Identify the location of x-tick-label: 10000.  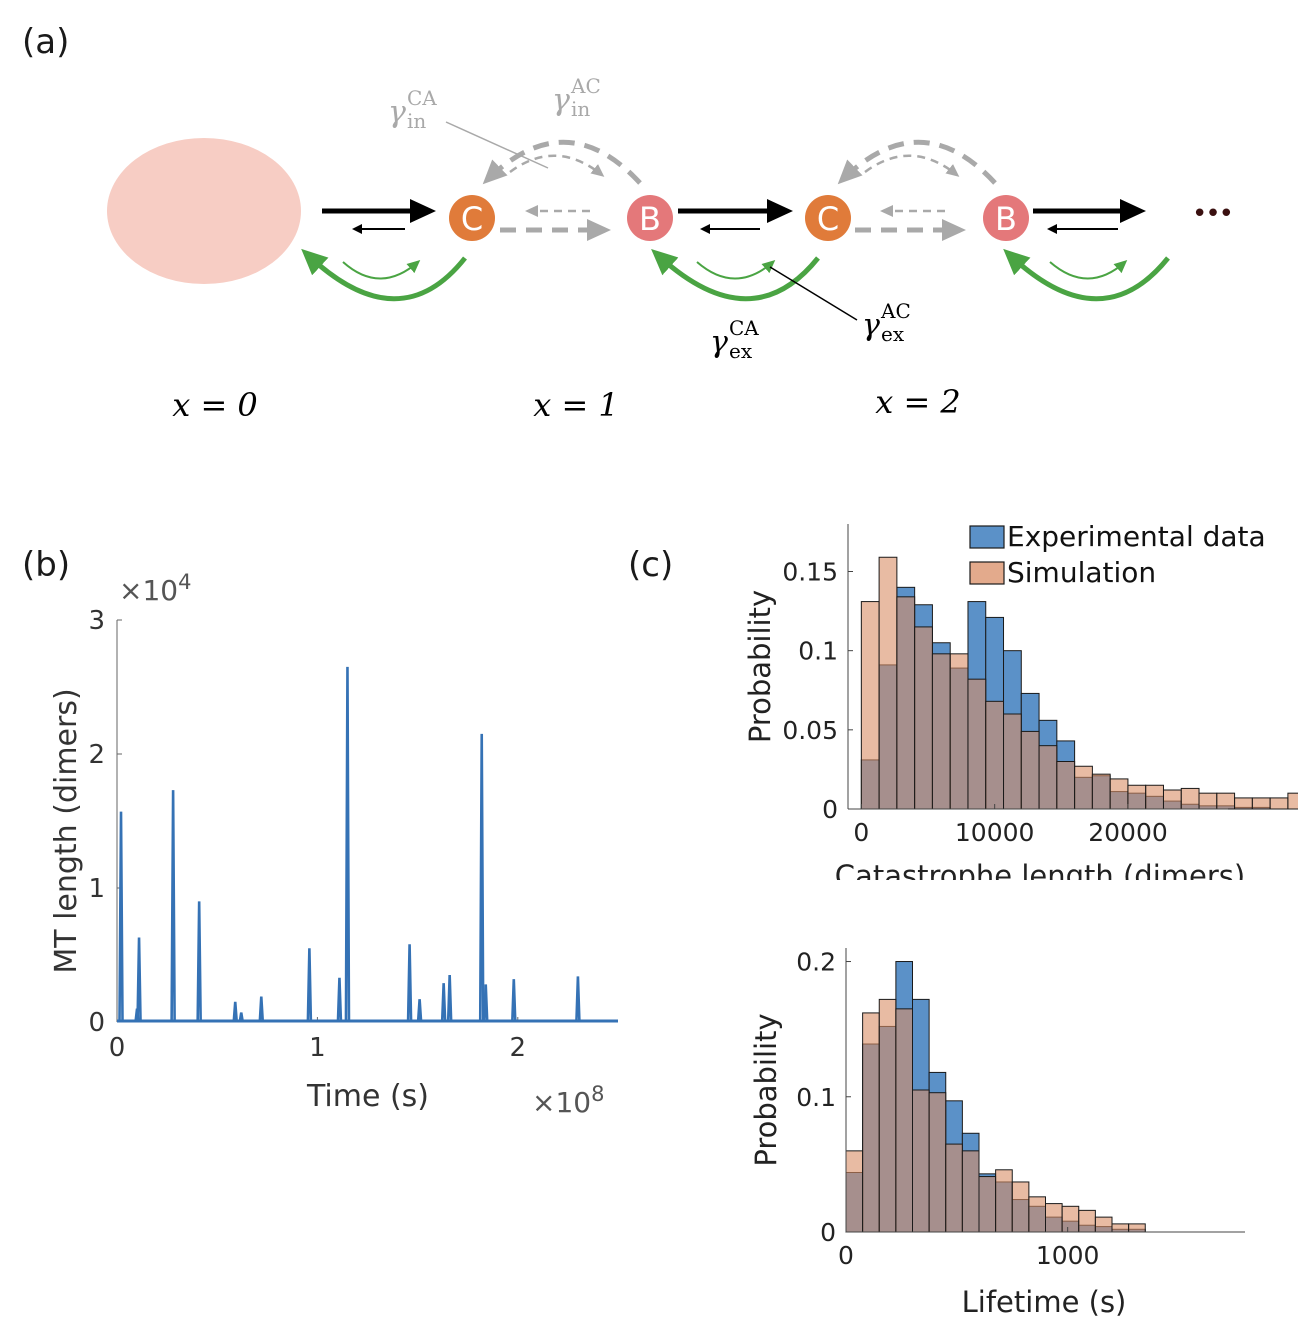
(995, 832).